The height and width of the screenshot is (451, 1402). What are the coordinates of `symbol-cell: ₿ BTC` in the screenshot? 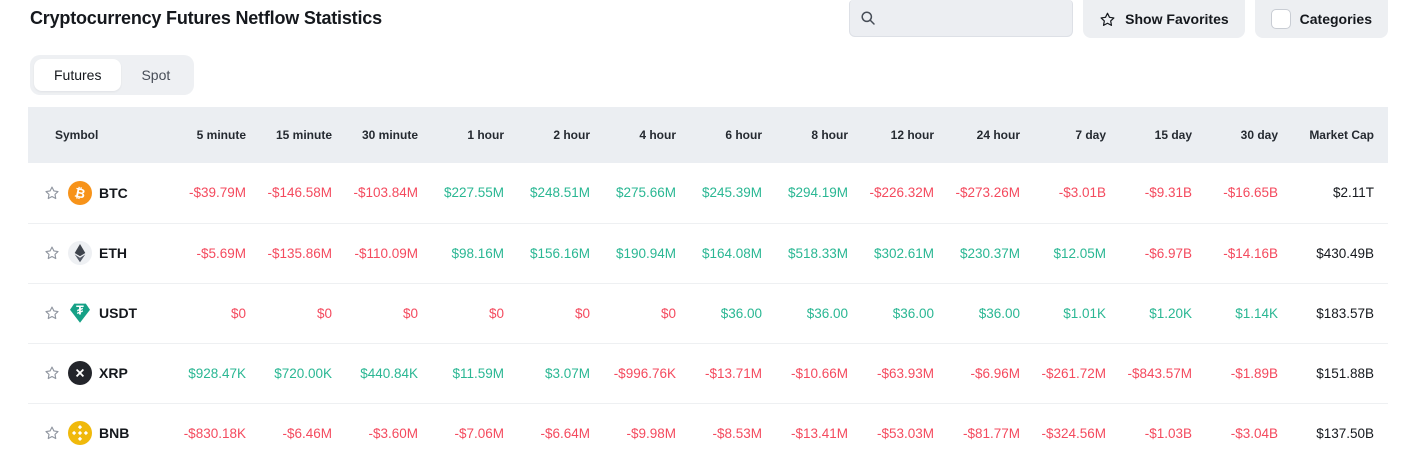 It's located at (97, 193).